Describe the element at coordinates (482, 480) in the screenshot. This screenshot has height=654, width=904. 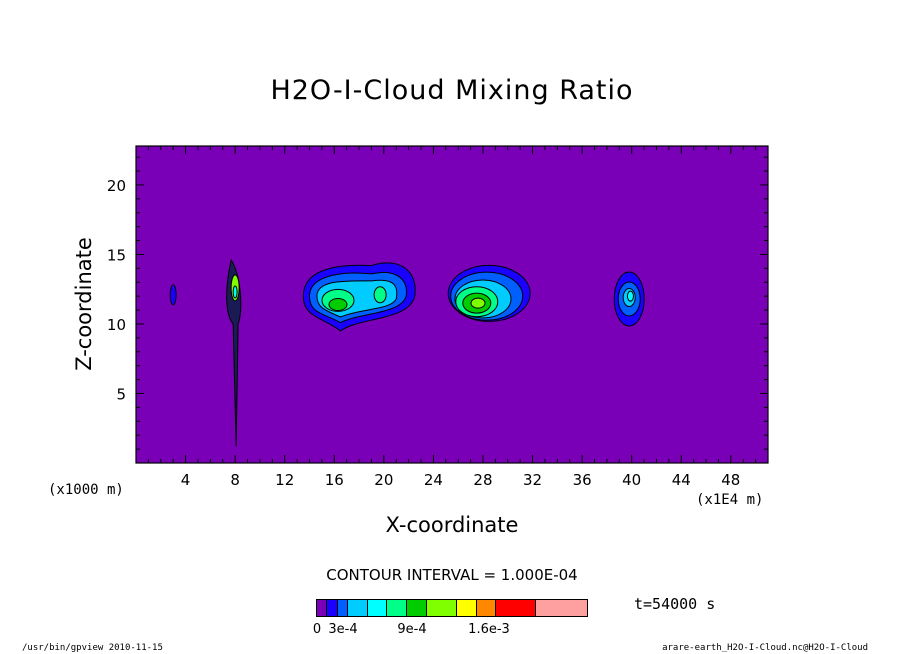
I see `x-tick-label: 28` at that location.